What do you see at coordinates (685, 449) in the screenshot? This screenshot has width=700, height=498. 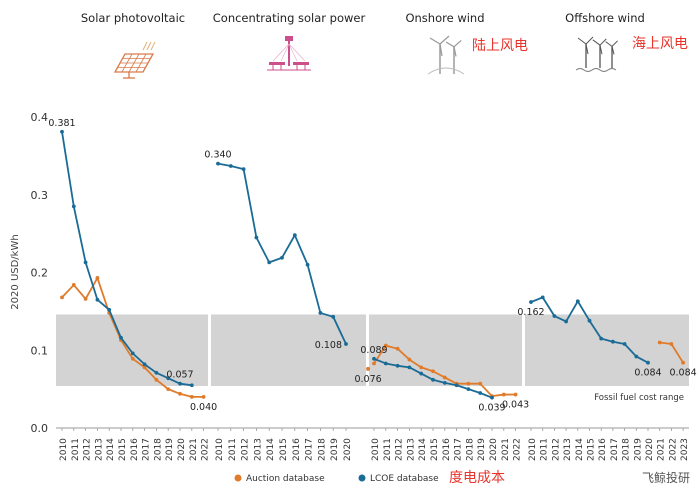 I see `x-tick-label: 2023` at bounding box center [685, 449].